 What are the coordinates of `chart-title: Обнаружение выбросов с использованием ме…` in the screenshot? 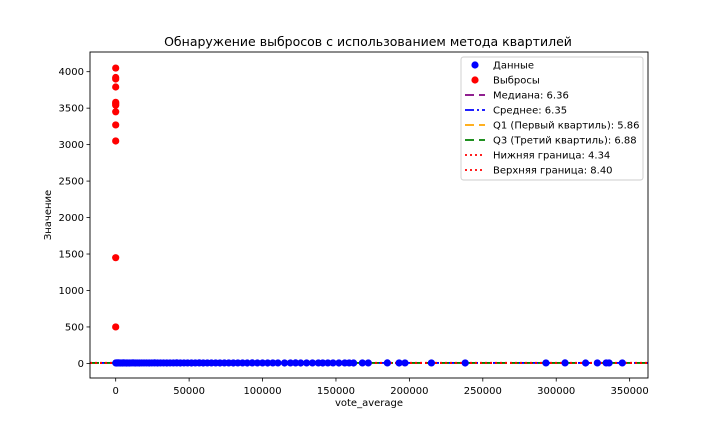 It's located at (368, 41).